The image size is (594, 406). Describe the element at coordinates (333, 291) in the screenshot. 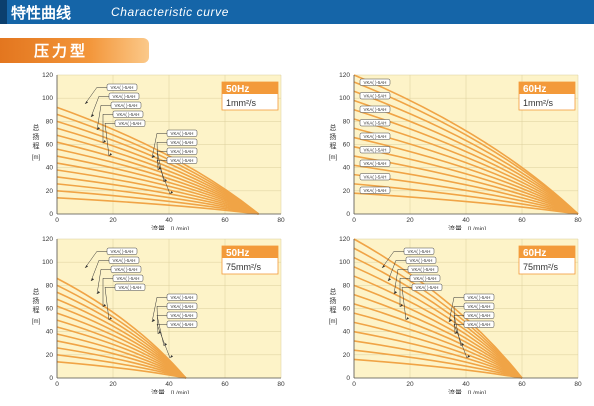

I see `y-axis-label: 总` at that location.